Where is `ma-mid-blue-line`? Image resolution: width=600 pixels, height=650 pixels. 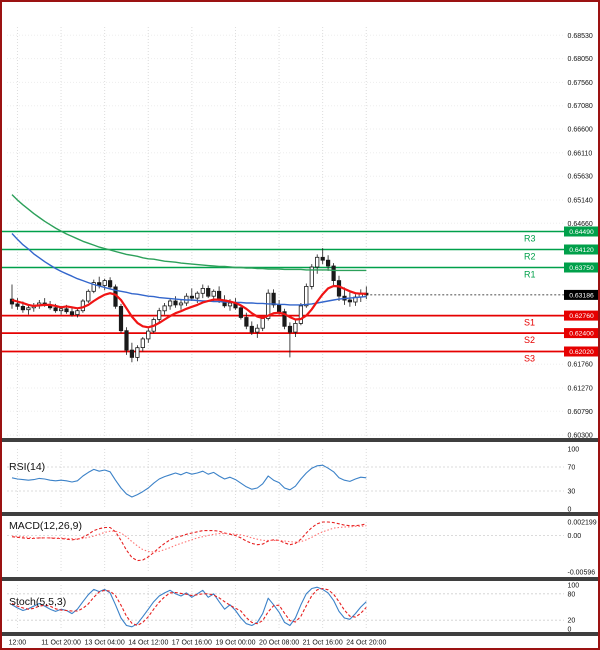
ma-mid-blue-line is located at coordinates (189, 269).